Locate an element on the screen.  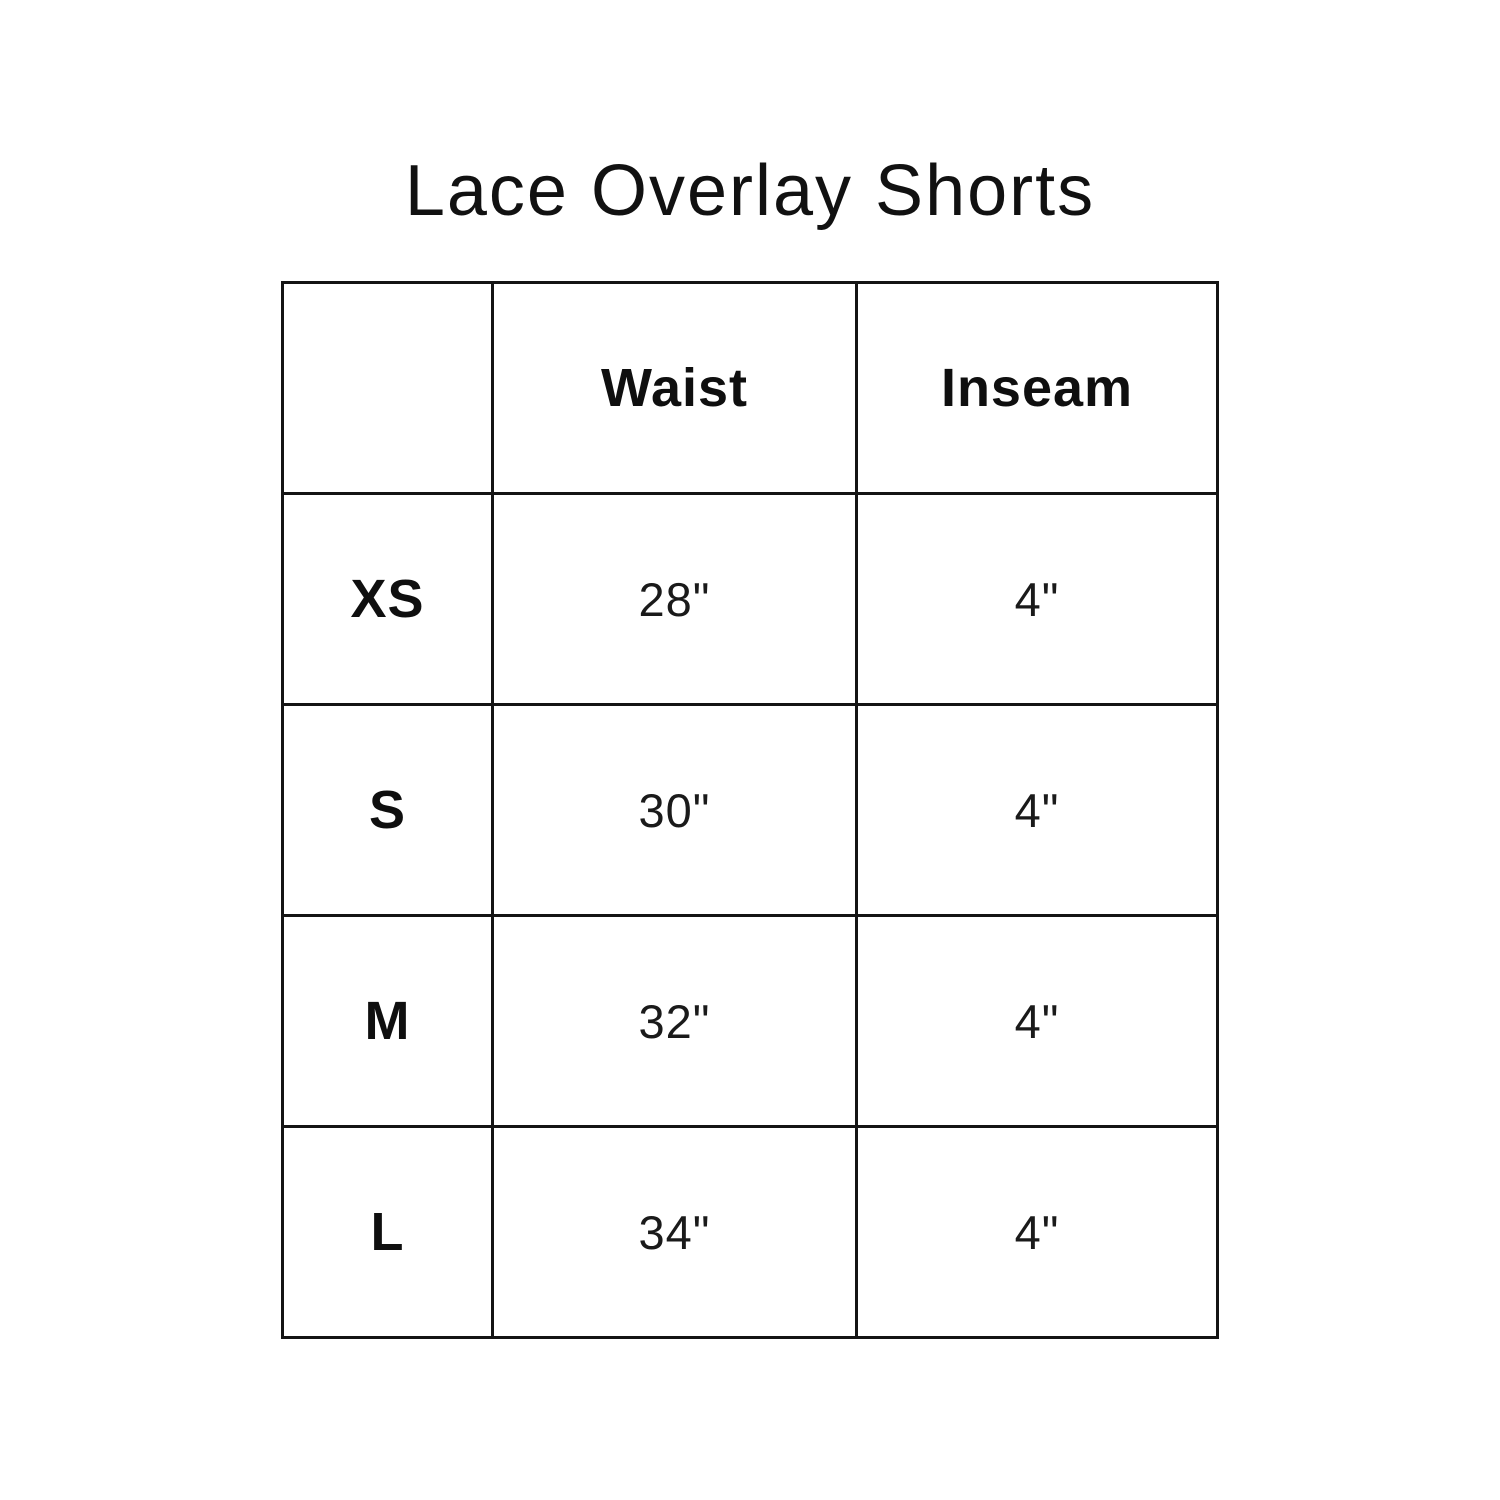
table-row-m: M 32" 4" is located at coordinates (750, 1021).